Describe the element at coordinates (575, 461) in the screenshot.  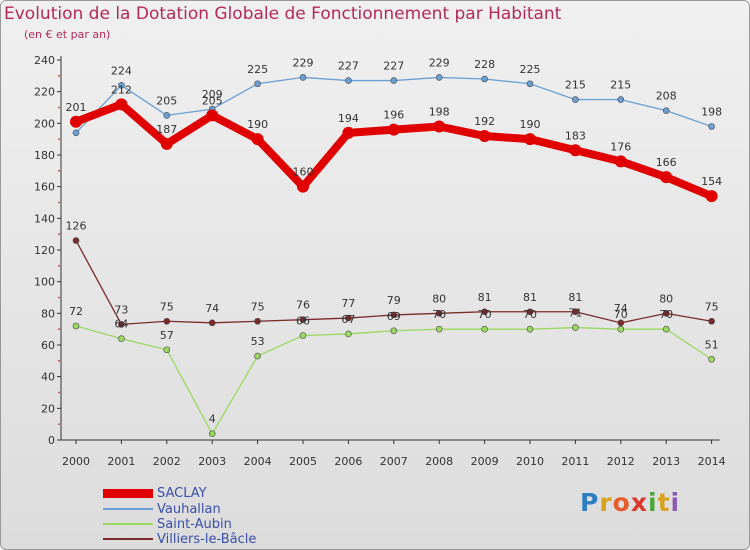
I see `x-tick-label: 2011` at that location.